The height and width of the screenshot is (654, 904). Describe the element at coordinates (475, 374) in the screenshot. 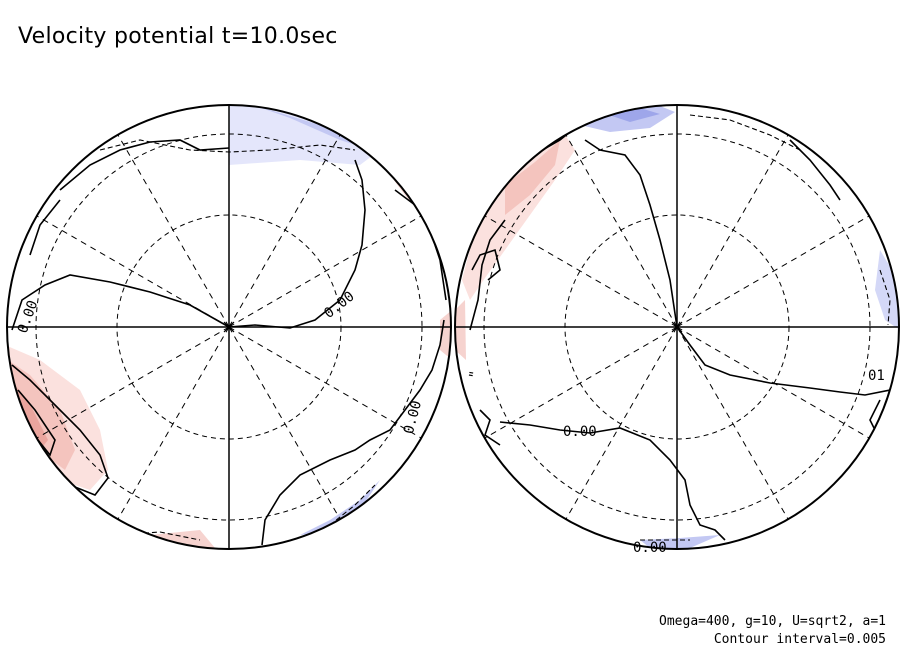

I see `contour-label: "` at that location.